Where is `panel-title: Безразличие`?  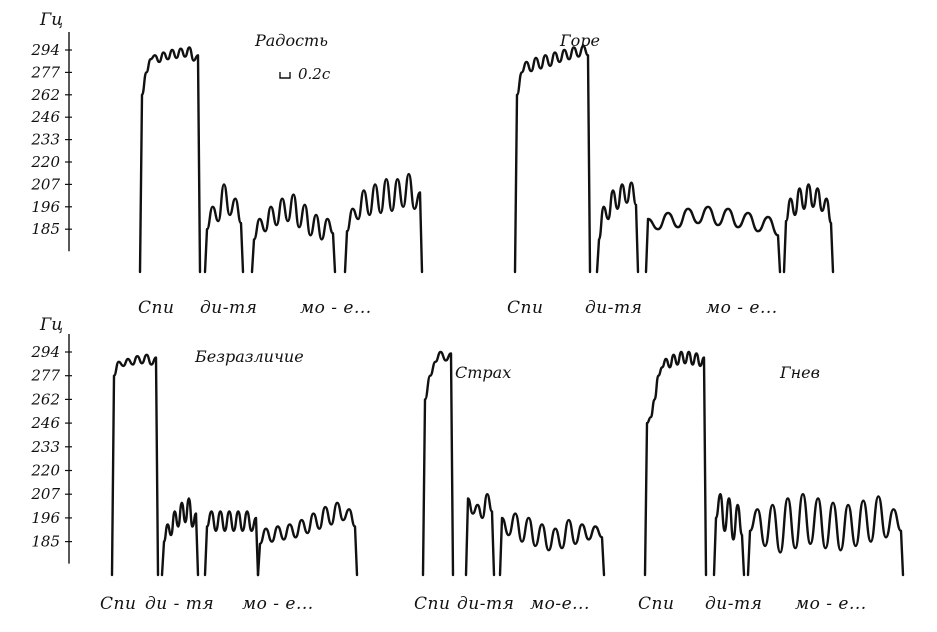 panel-title: Безразличие is located at coordinates (249, 356).